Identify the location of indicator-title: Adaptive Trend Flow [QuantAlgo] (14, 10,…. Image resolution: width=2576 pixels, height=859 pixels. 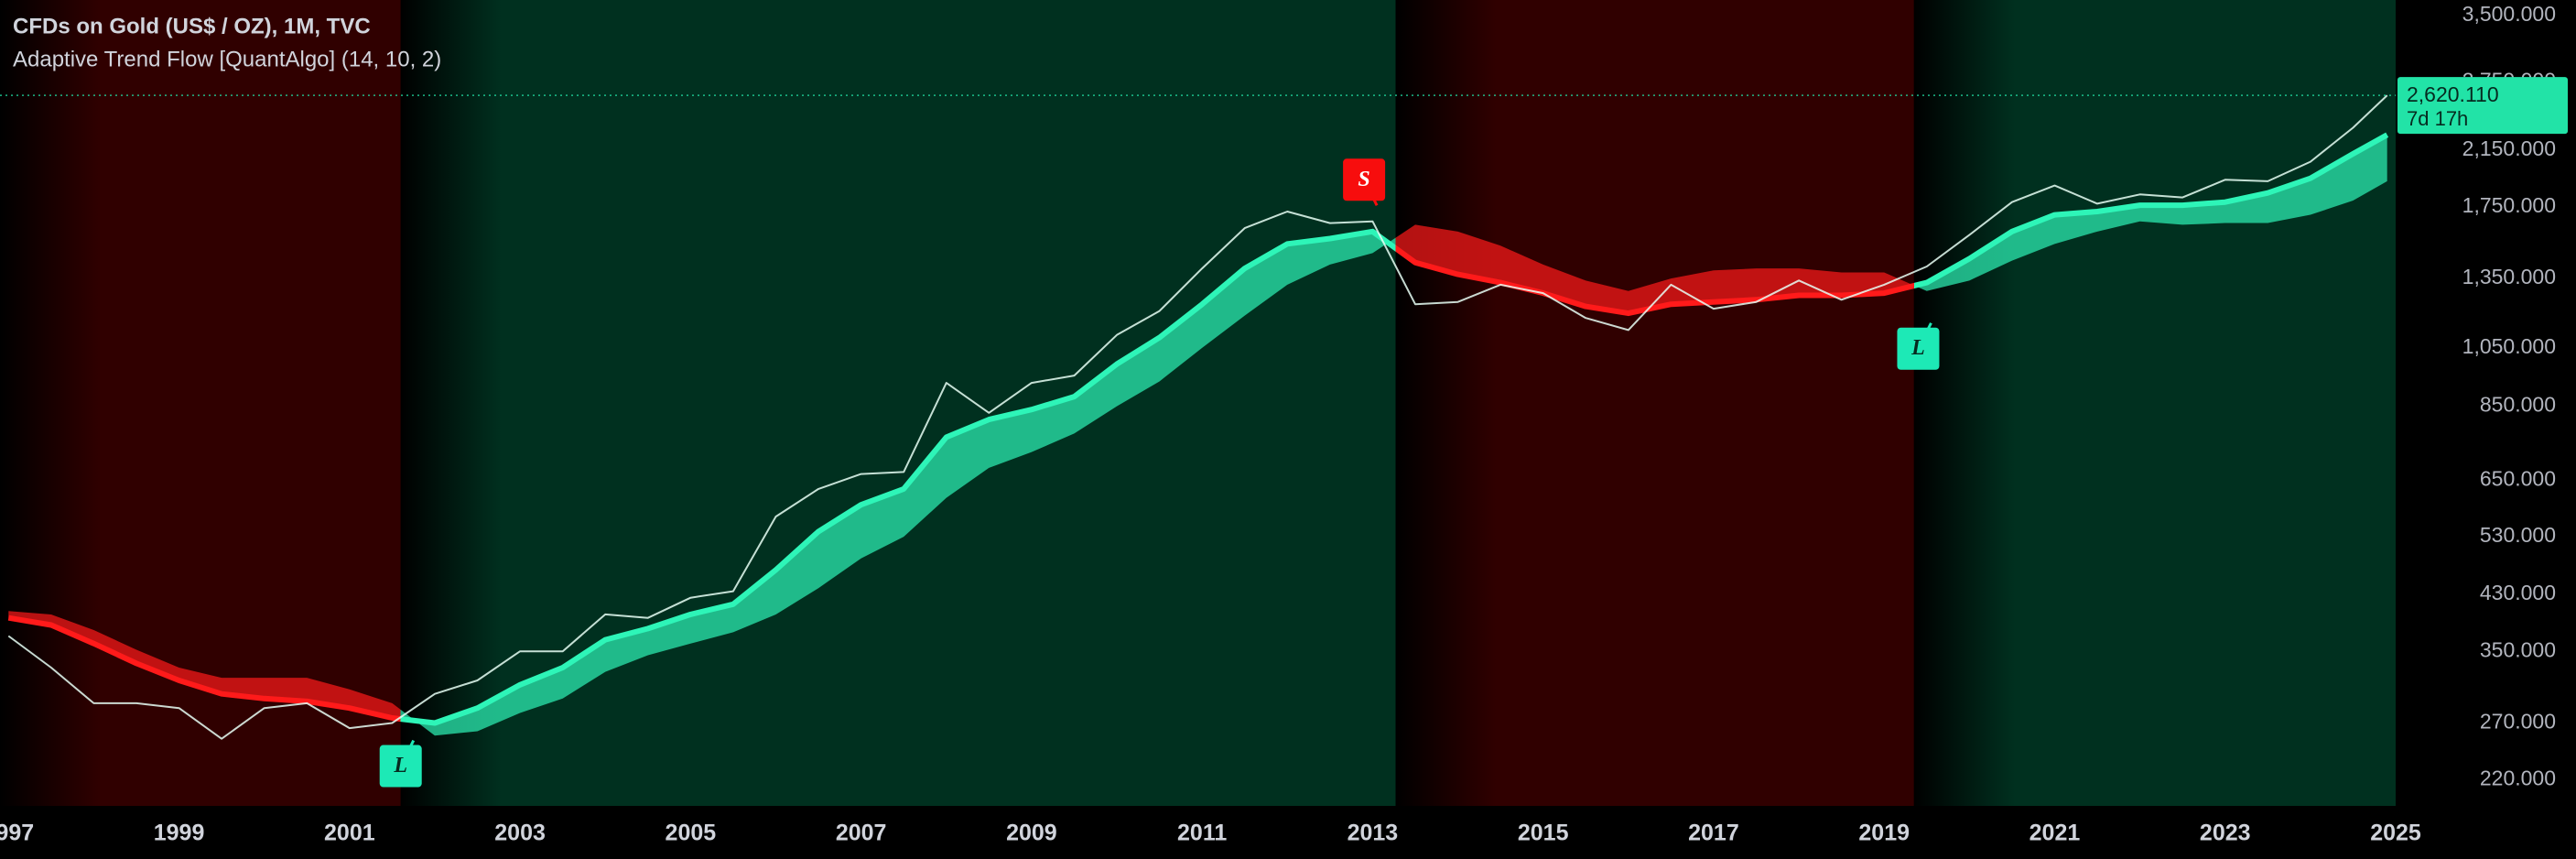
(227, 59).